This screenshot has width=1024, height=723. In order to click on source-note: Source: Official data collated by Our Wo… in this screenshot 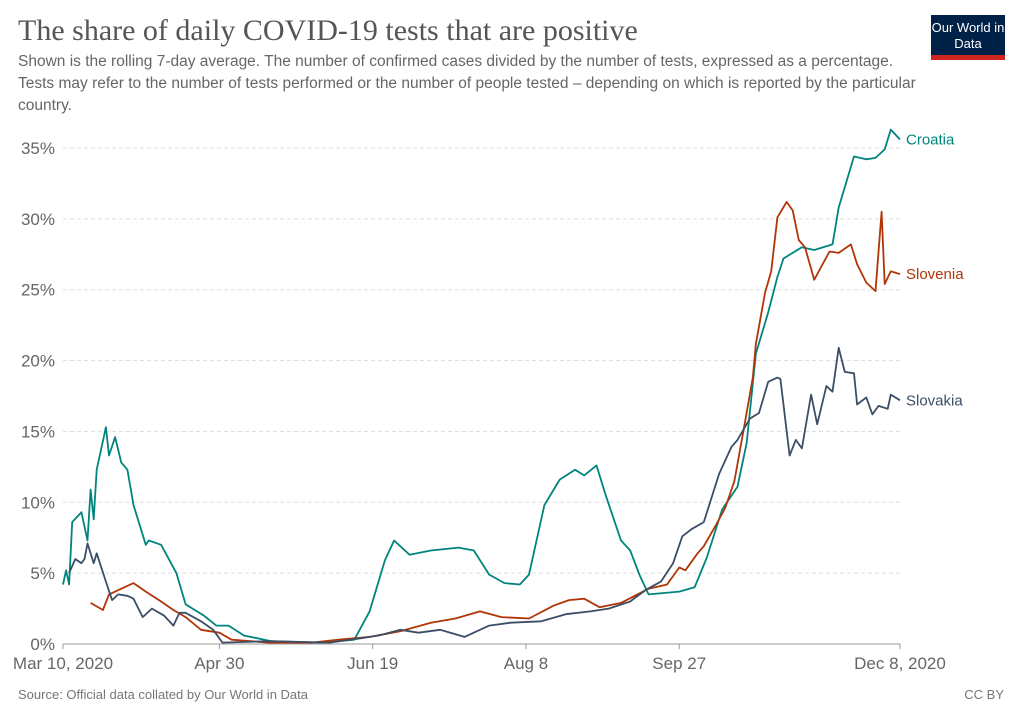, I will do `click(163, 694)`.